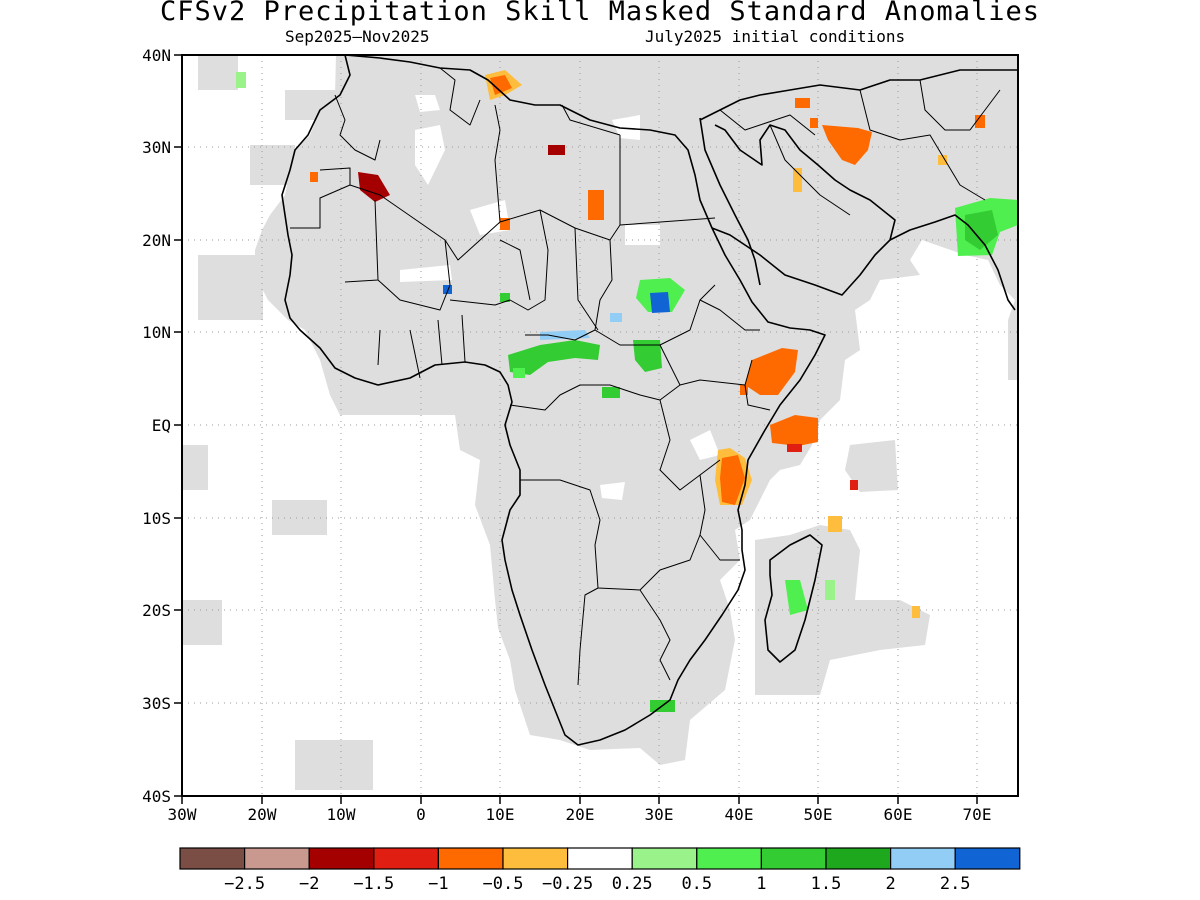 This screenshot has width=1200, height=900. What do you see at coordinates (156, 518) in the screenshot?
I see `lat-label: 10S` at bounding box center [156, 518].